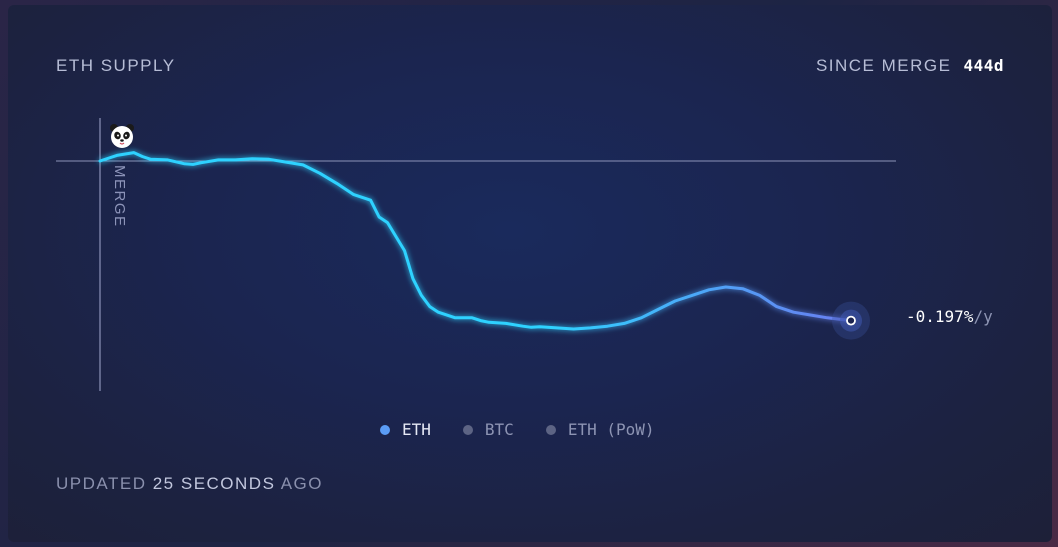 This screenshot has height=547, width=1058. Describe the element at coordinates (119, 196) in the screenshot. I see `merge-marker-label: MERGE` at that location.